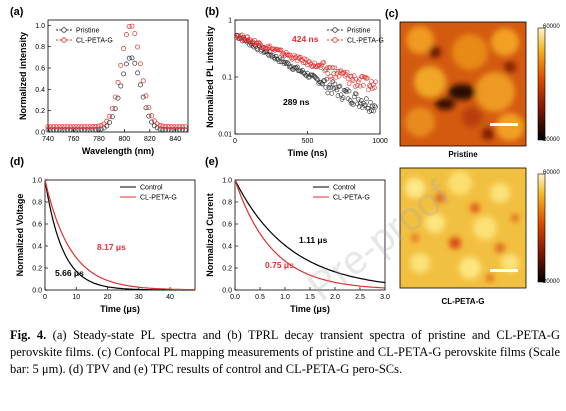 Image resolution: width=566 pixels, height=411 pixels. What do you see at coordinates (310, 309) in the screenshot?
I see `x-axis-title: Time (μs)` at bounding box center [310, 309].